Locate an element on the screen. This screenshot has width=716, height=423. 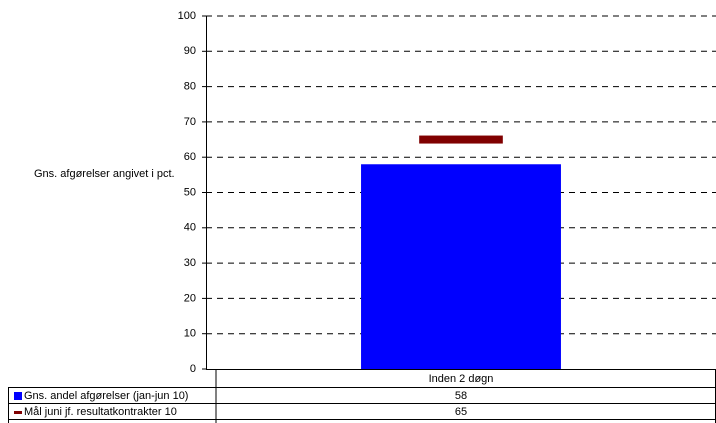
y-tick-label: 100 is located at coordinates (187, 16).